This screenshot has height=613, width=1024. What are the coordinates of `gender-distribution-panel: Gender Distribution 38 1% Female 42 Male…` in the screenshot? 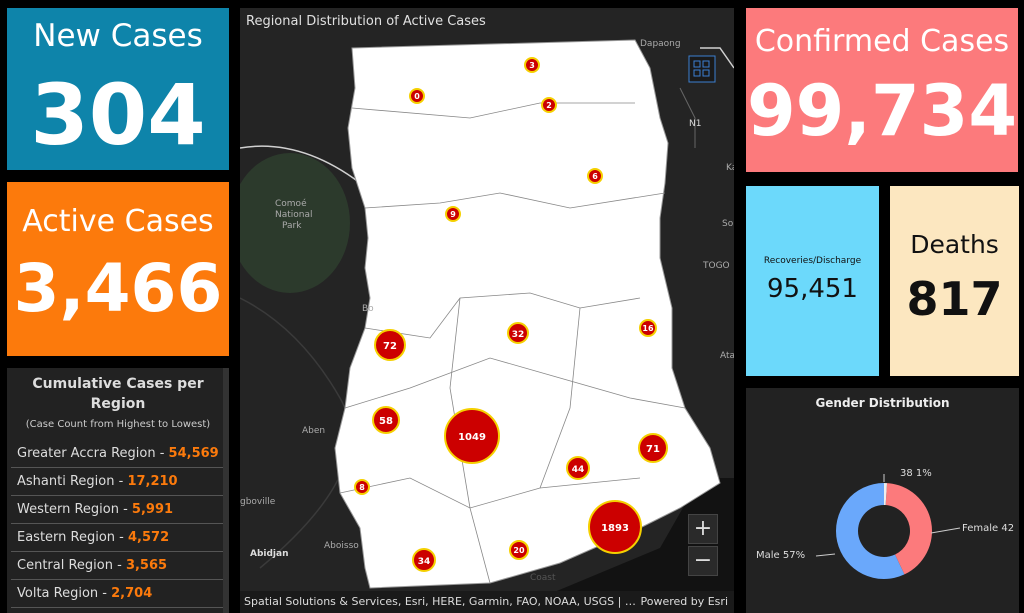 It's located at (882, 500).